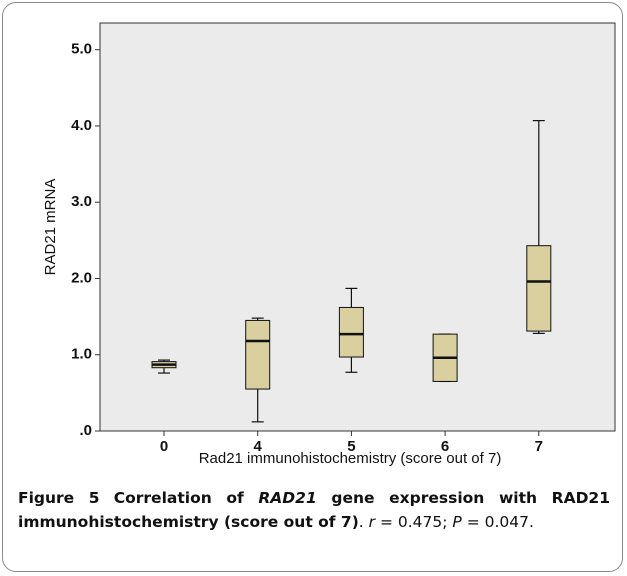  I want to click on x-tick-label: 7, so click(539, 446).